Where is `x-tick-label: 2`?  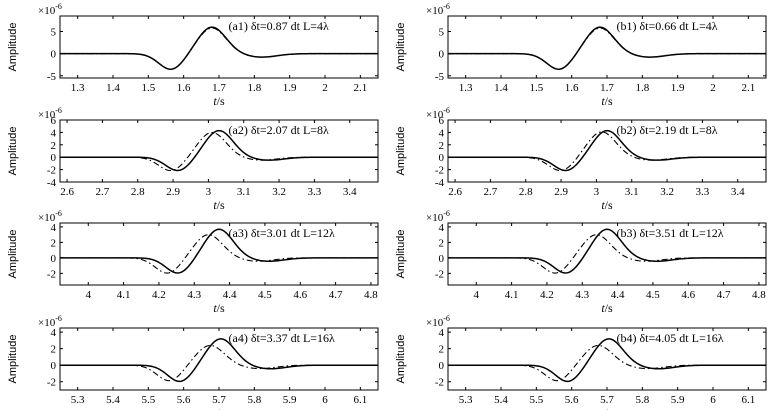
x-tick-label: 2 is located at coordinates (325, 88).